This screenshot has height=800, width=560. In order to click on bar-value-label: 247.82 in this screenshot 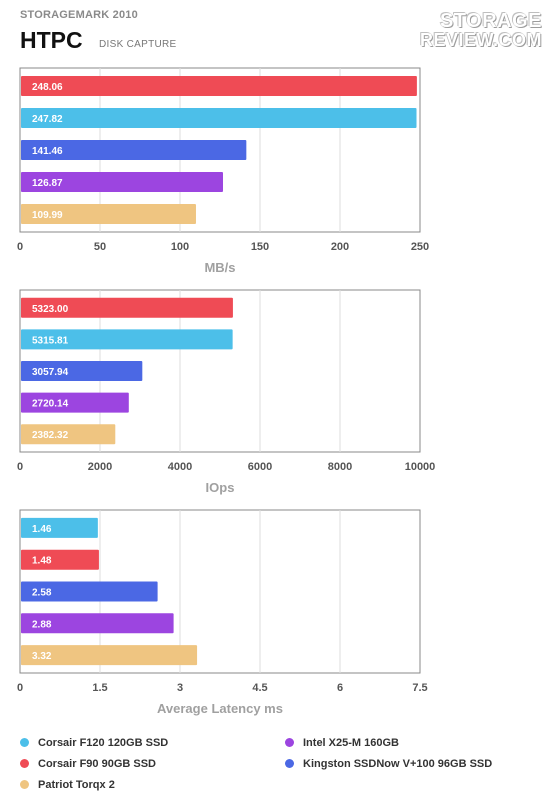, I will do `click(47, 119)`.